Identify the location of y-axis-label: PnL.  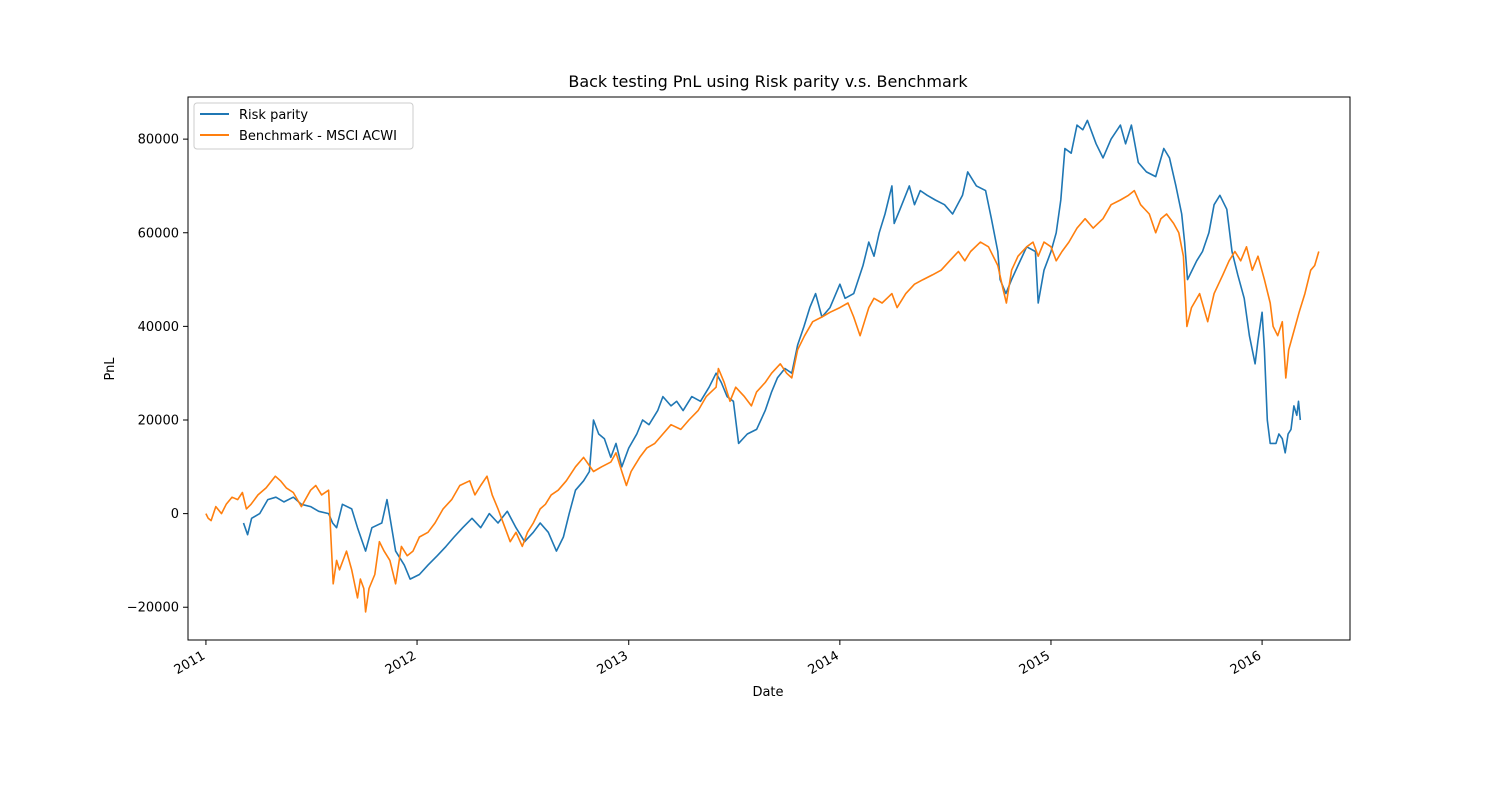
(110, 369).